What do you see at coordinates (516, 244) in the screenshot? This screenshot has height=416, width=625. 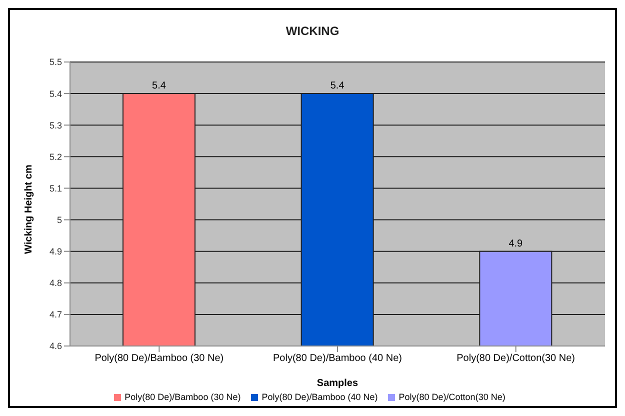 I see `data-label: 4.9` at bounding box center [516, 244].